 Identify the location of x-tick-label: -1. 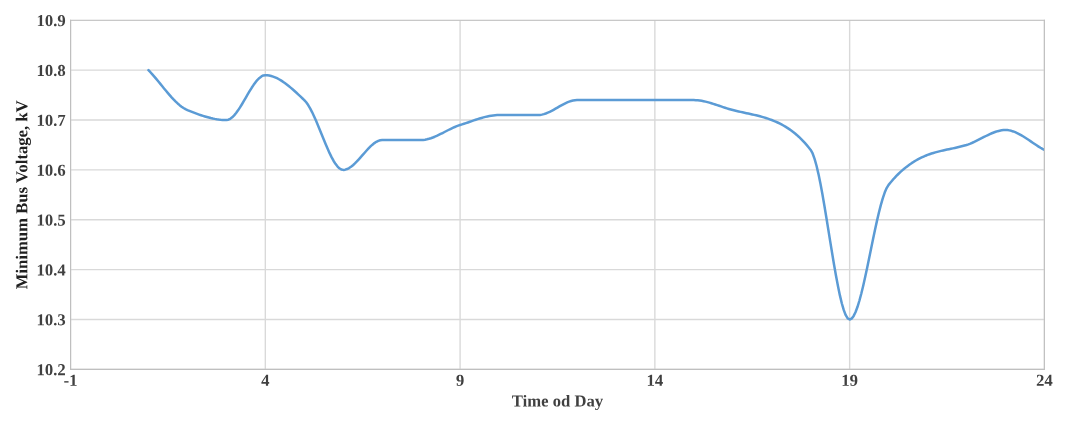
(70, 380).